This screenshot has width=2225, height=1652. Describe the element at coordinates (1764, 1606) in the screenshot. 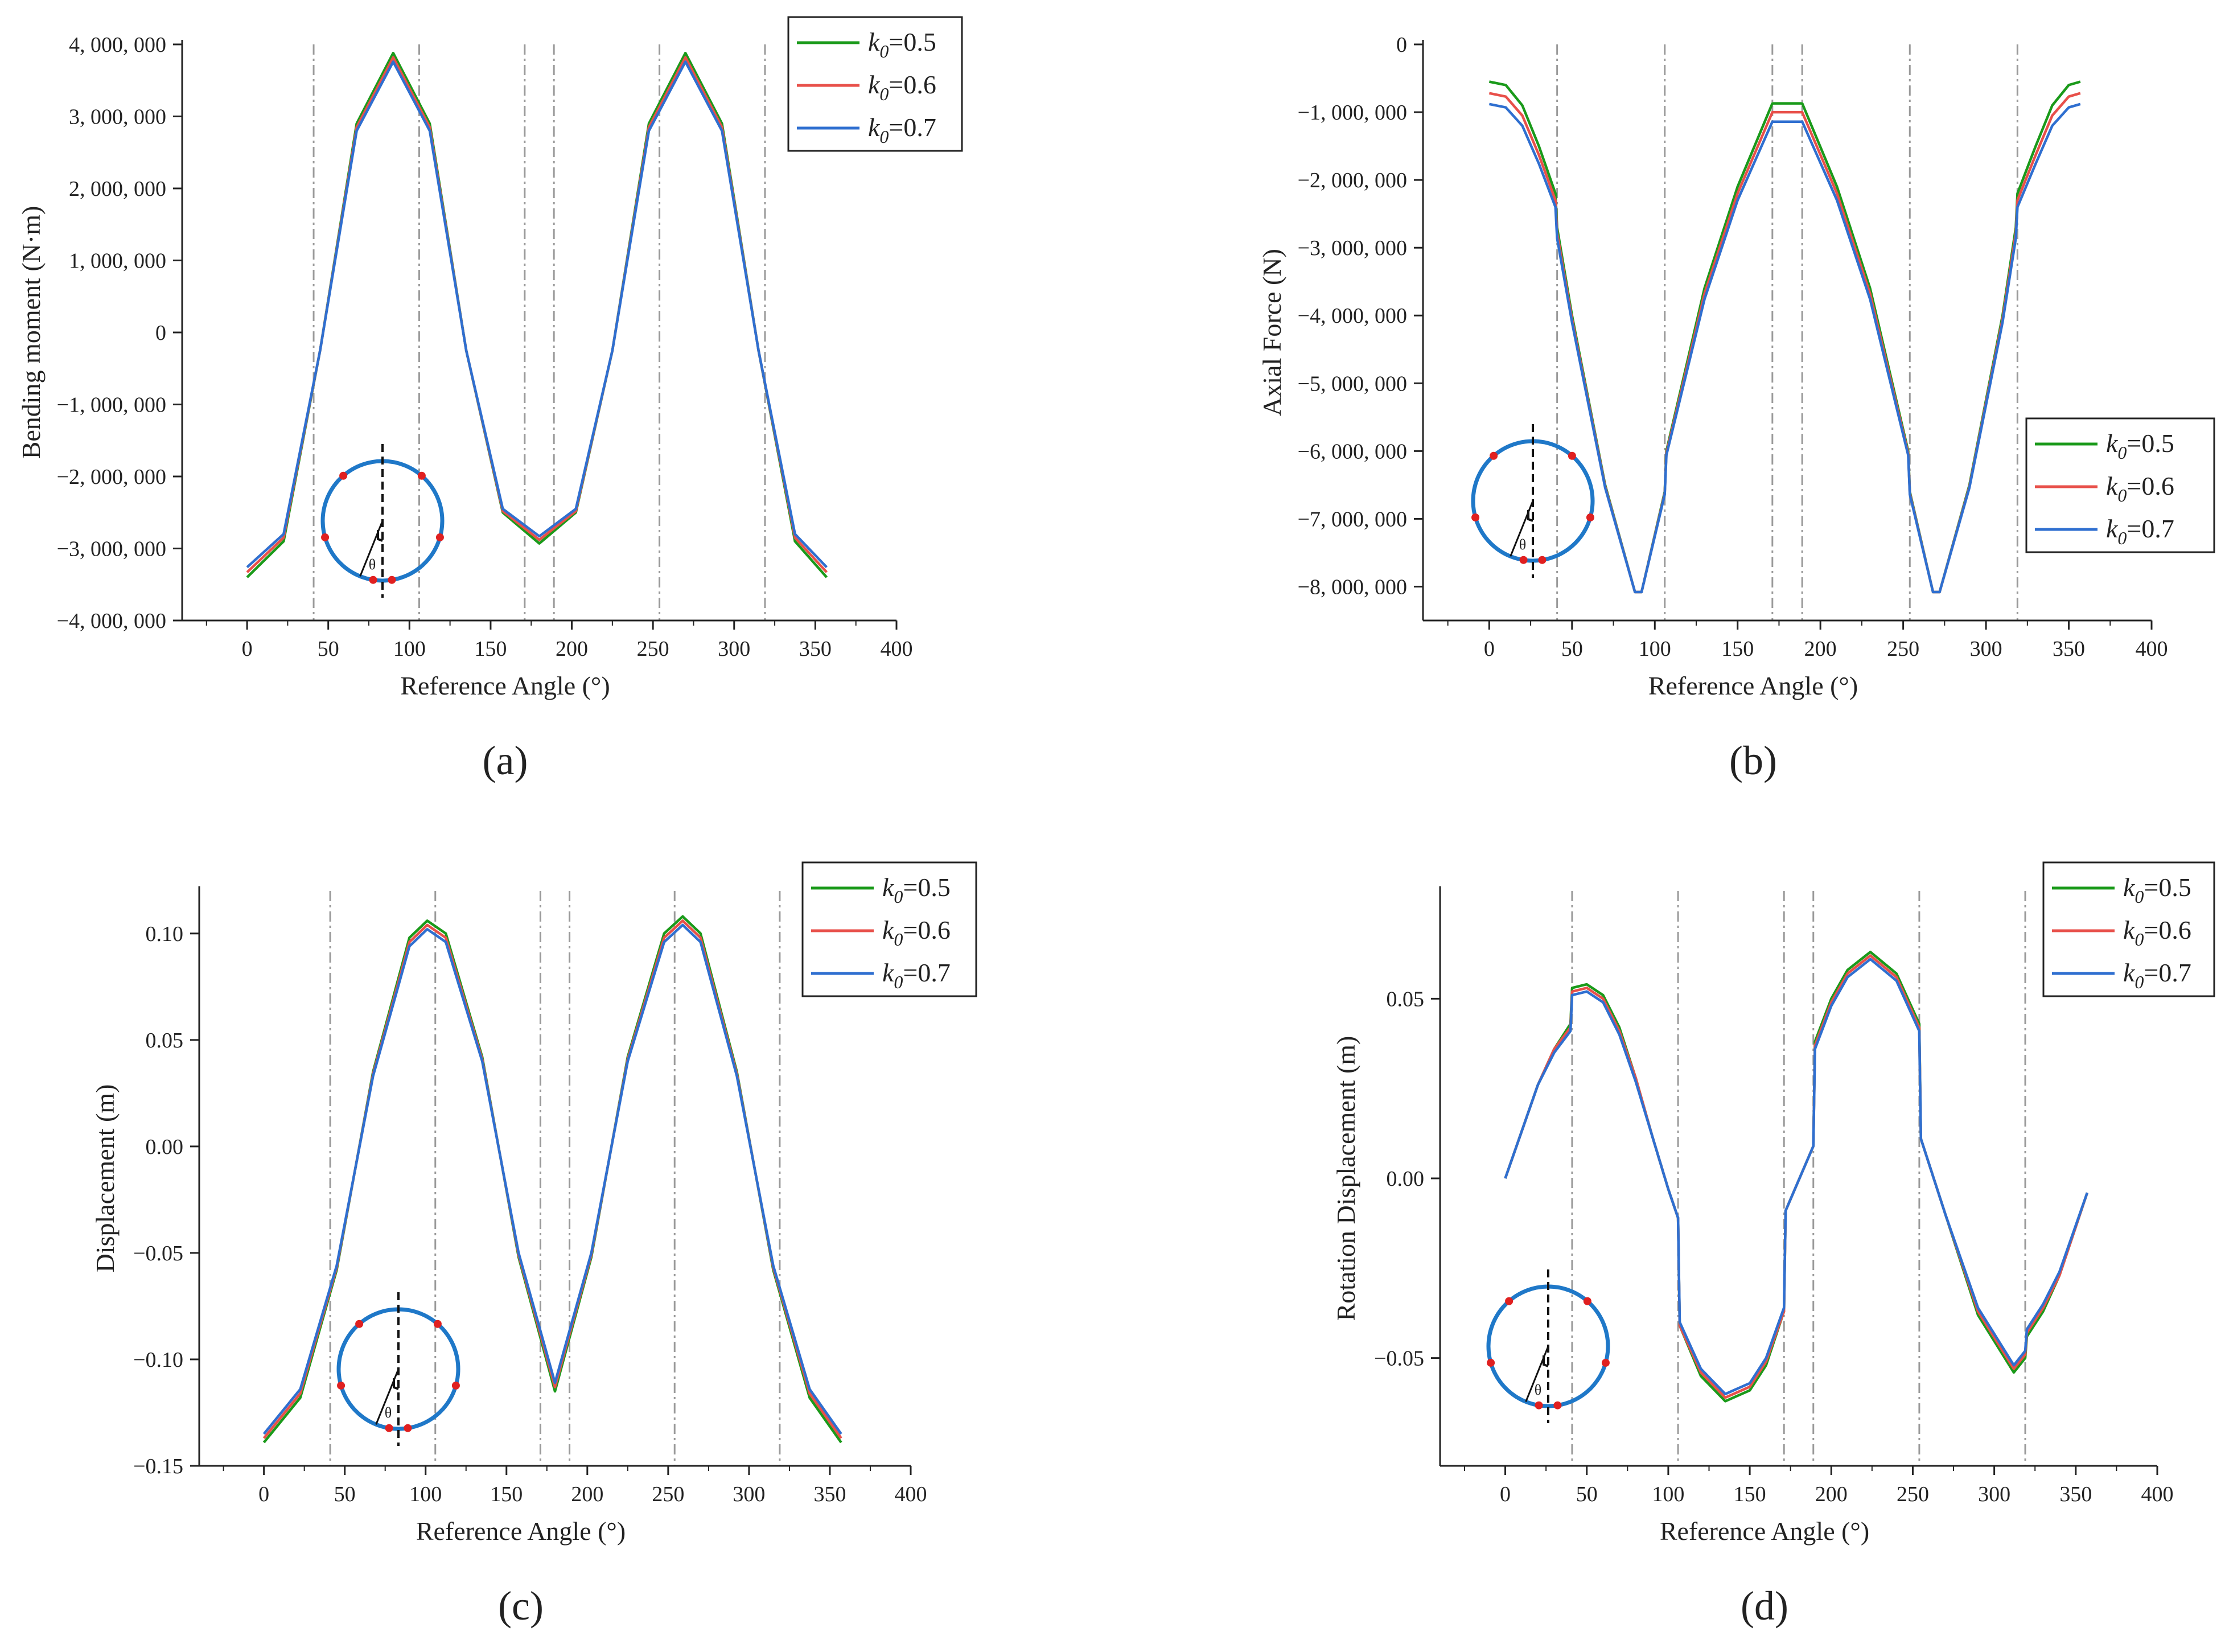

I see `panel-label: (d)` at that location.